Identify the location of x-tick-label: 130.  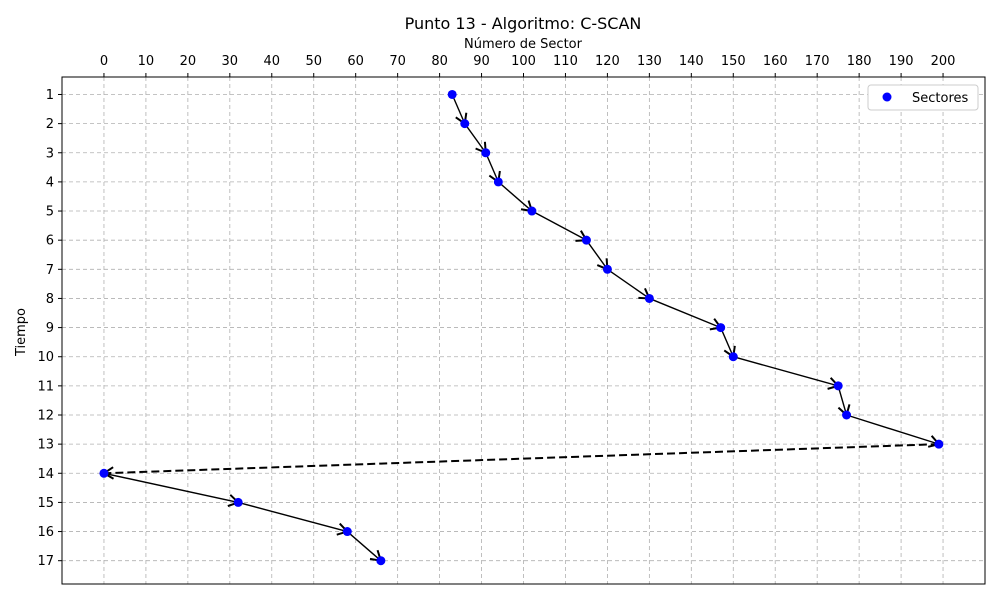
(649, 61).